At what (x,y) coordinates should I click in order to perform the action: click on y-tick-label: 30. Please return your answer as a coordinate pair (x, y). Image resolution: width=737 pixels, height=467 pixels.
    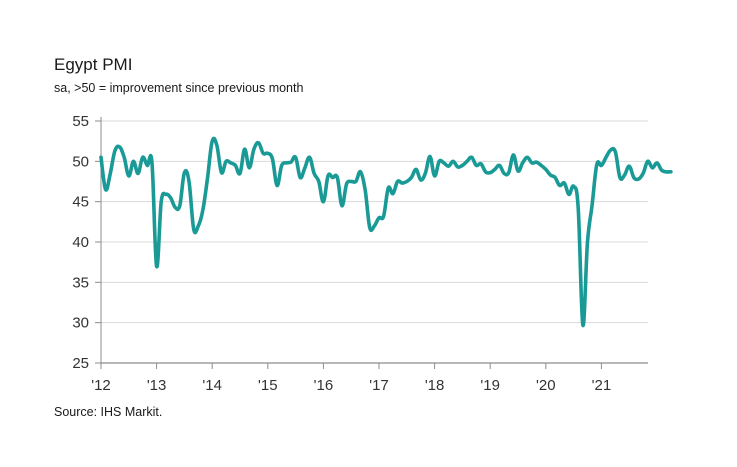
    Looking at the image, I should click on (80, 323).